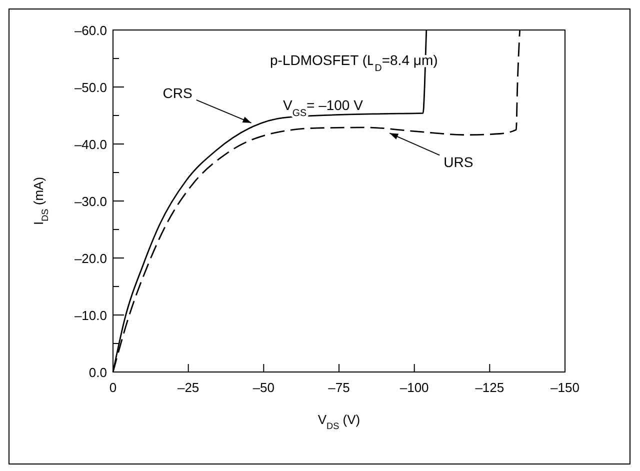  Describe the element at coordinates (339, 387) in the screenshot. I see `x-tick-label: –75` at that location.